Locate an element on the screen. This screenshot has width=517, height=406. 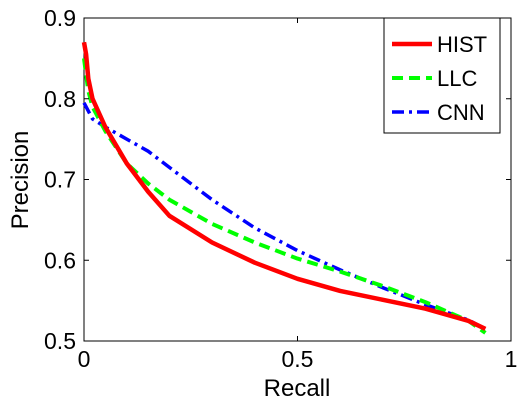
y-tick-label: 0.6 is located at coordinates (60, 260).